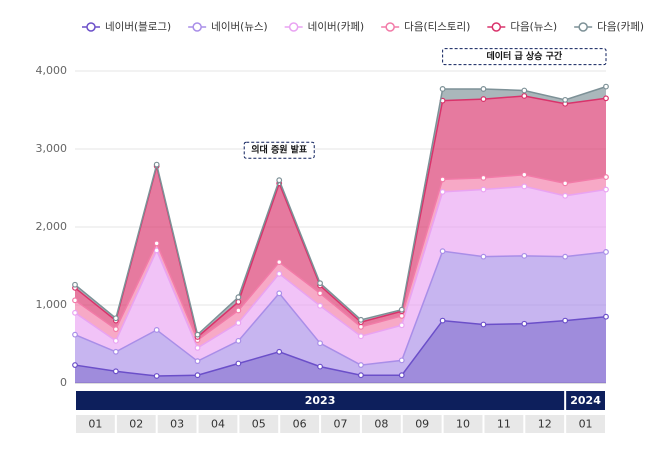  I want to click on year-label: 2023, so click(320, 400).